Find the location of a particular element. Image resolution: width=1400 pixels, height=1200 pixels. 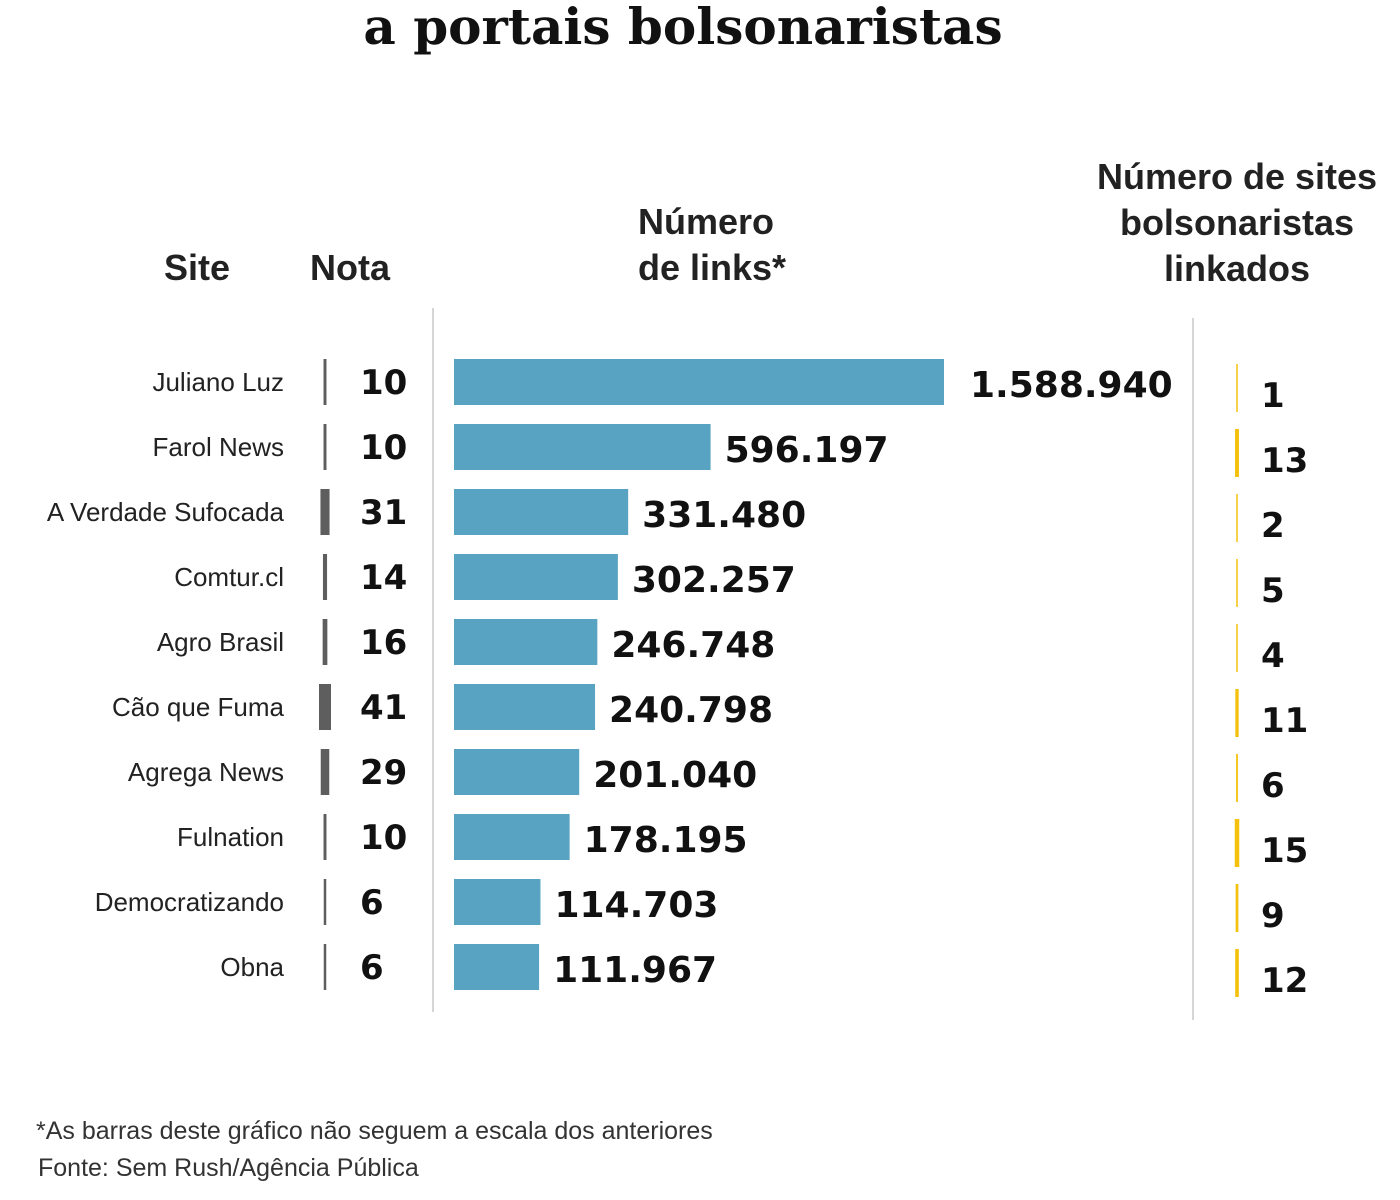

links-value: 1.588.940 is located at coordinates (1071, 385).